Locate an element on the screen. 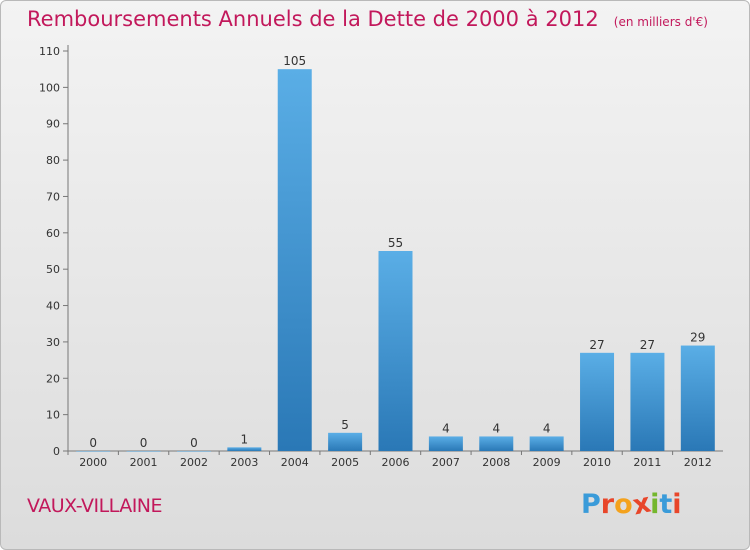  value-label-2009: 4 is located at coordinates (547, 428).